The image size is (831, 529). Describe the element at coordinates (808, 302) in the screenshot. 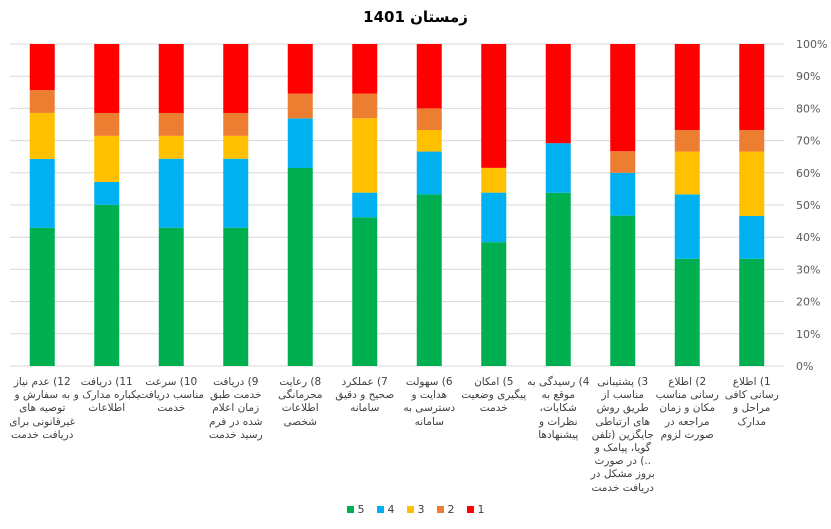

I see `y-tick-label: 20%` at that location.